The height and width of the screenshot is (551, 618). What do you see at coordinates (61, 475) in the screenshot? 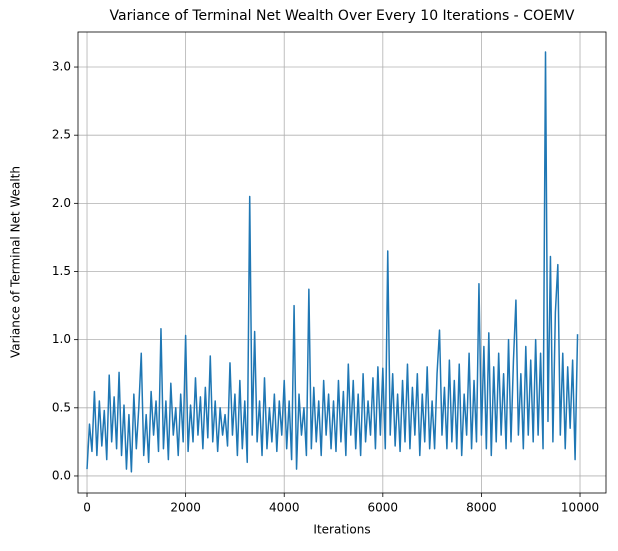
I see `y-tick-label: 0.0` at bounding box center [61, 475].